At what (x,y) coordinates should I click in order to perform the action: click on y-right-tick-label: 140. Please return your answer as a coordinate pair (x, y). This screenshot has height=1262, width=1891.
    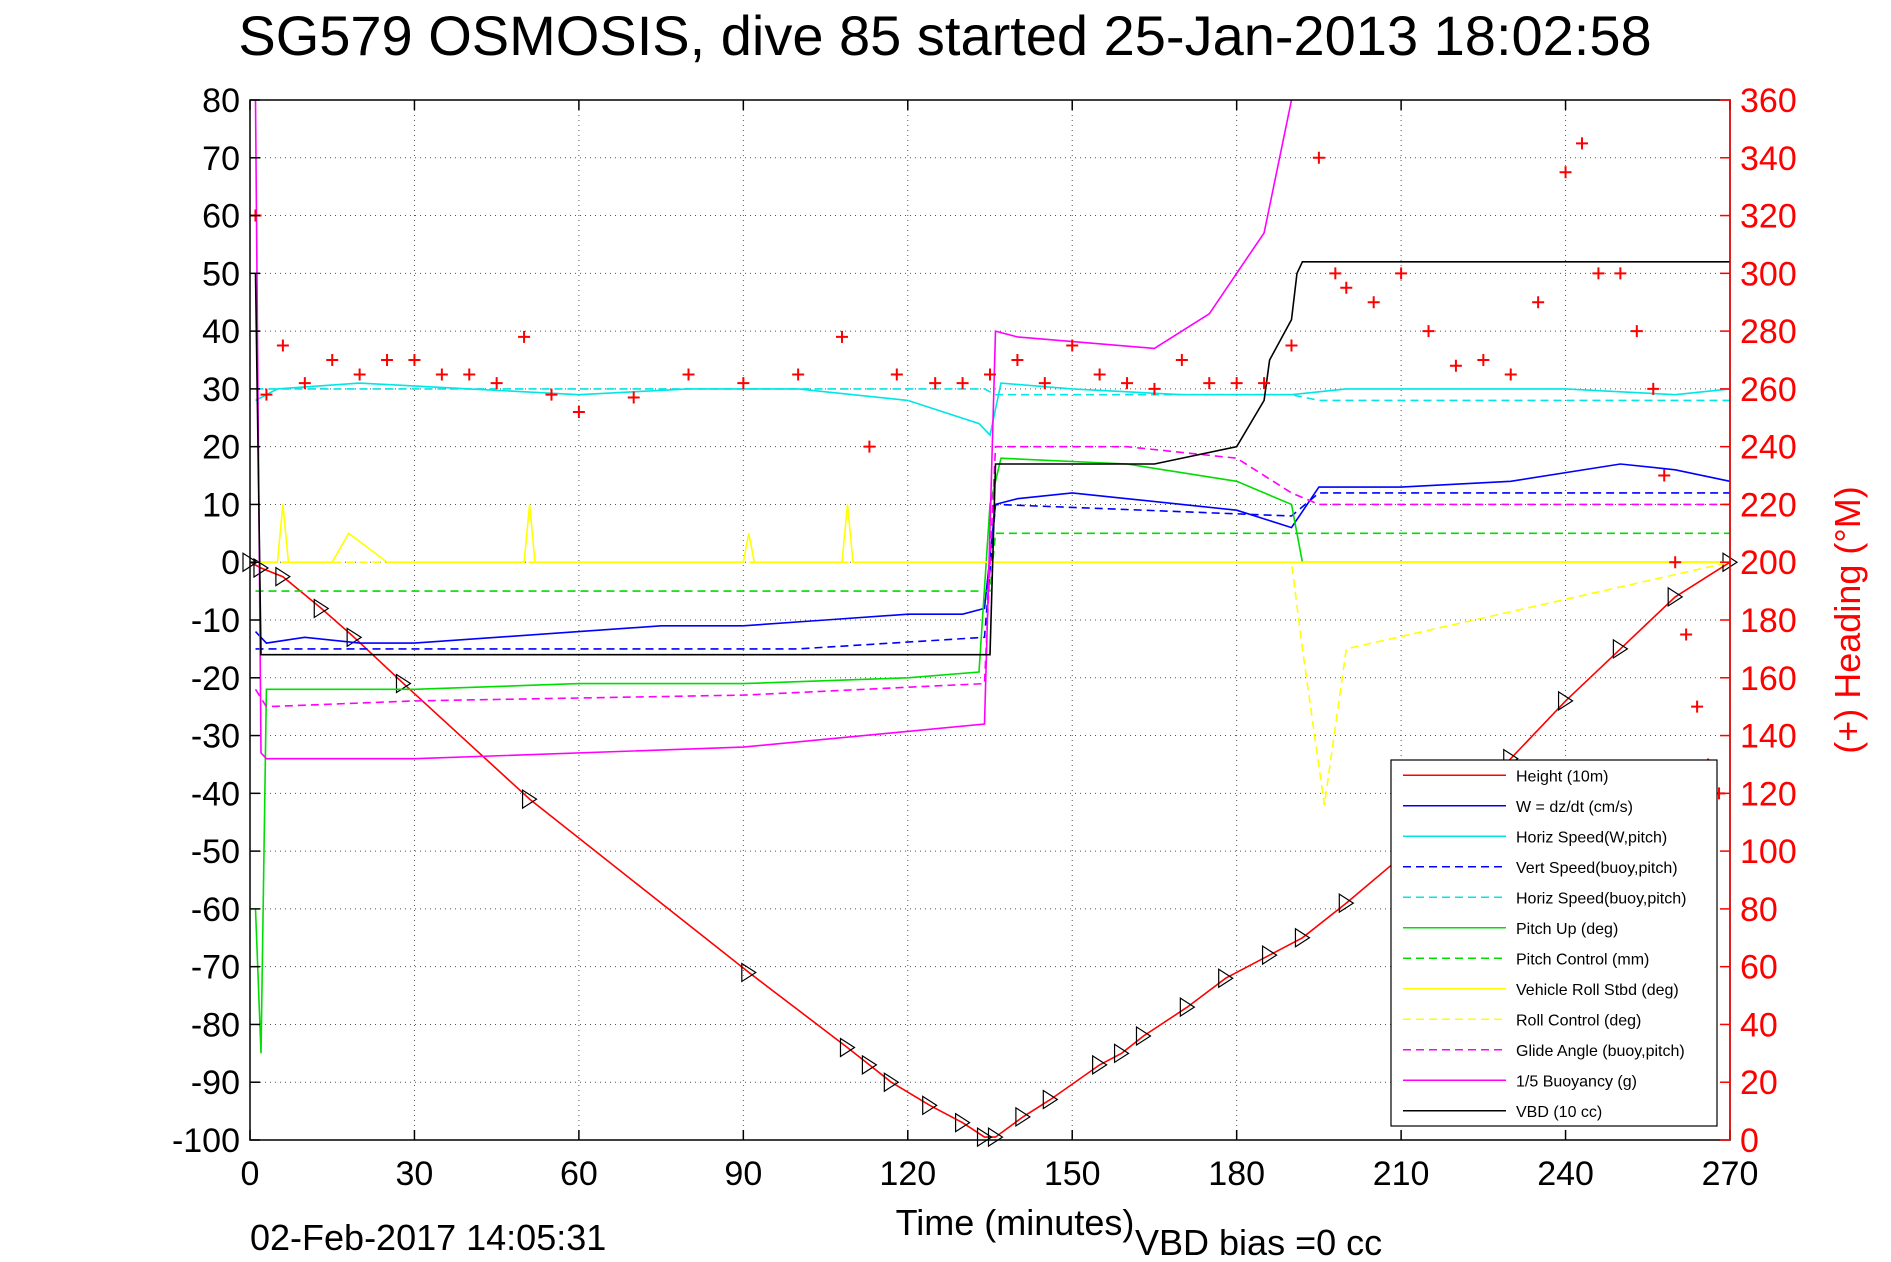
    Looking at the image, I should click on (1768, 737).